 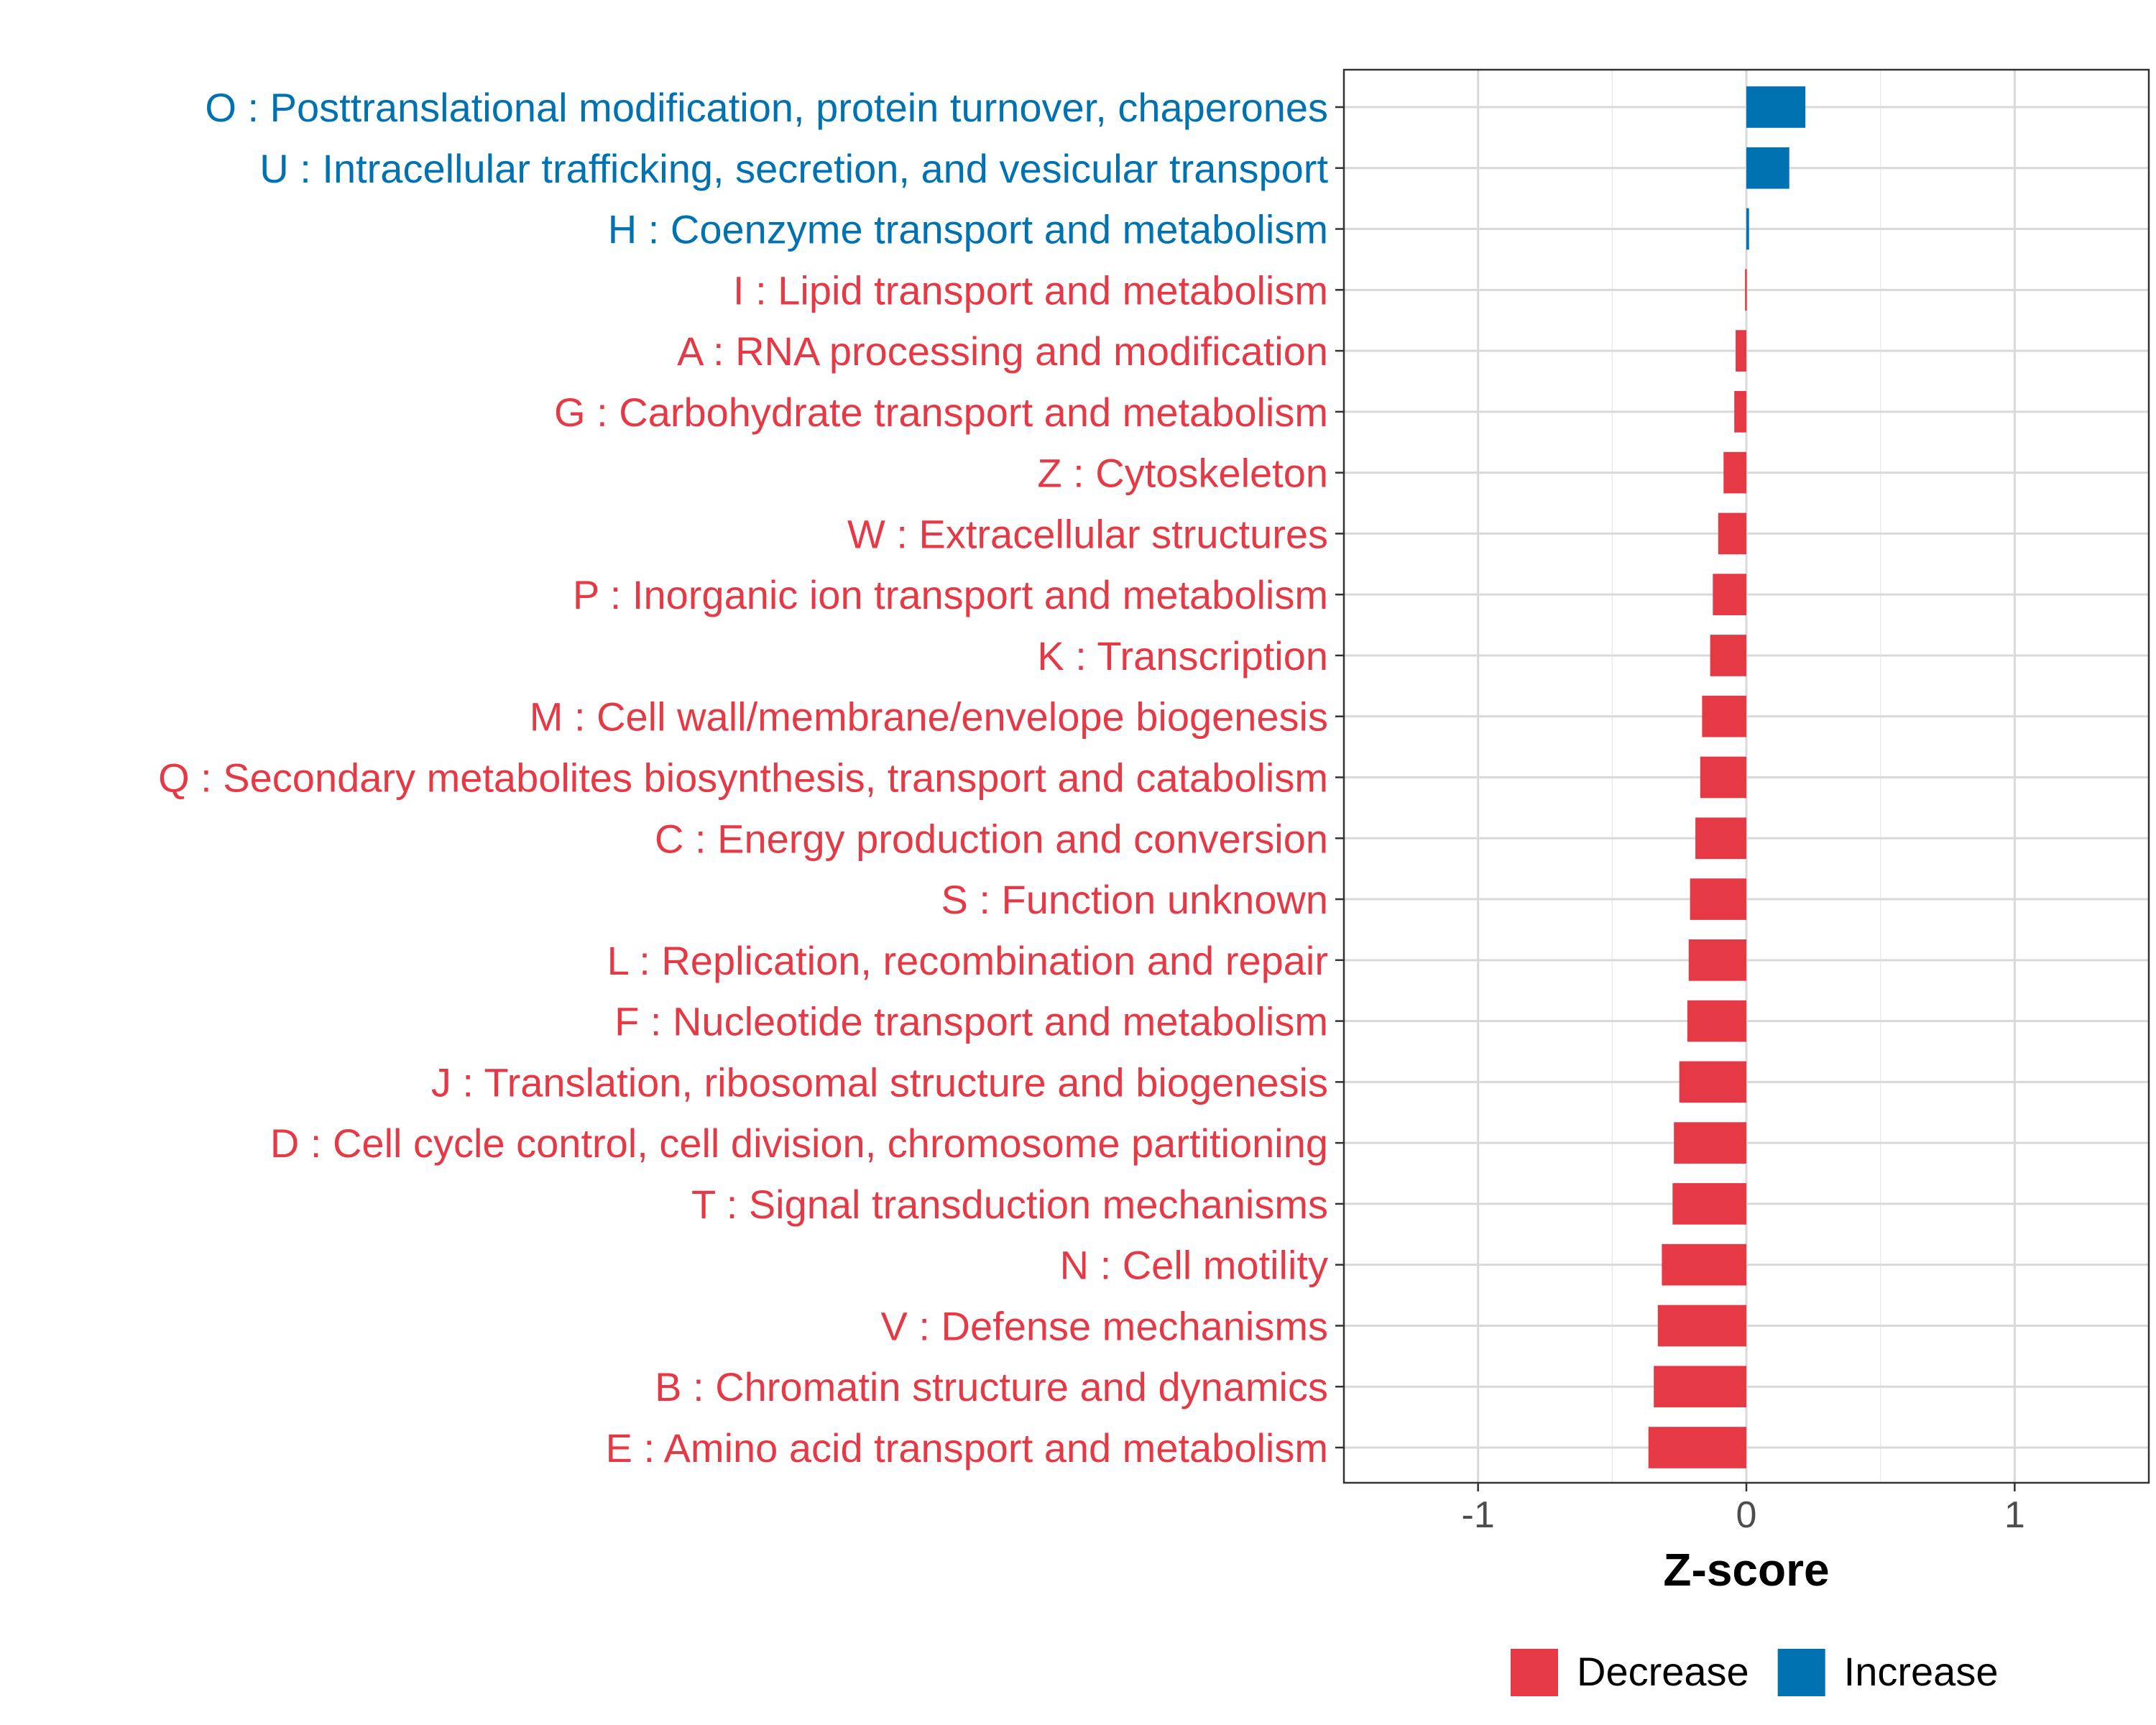 What do you see at coordinates (1710, 1143) in the screenshot?
I see `bar-d` at bounding box center [1710, 1143].